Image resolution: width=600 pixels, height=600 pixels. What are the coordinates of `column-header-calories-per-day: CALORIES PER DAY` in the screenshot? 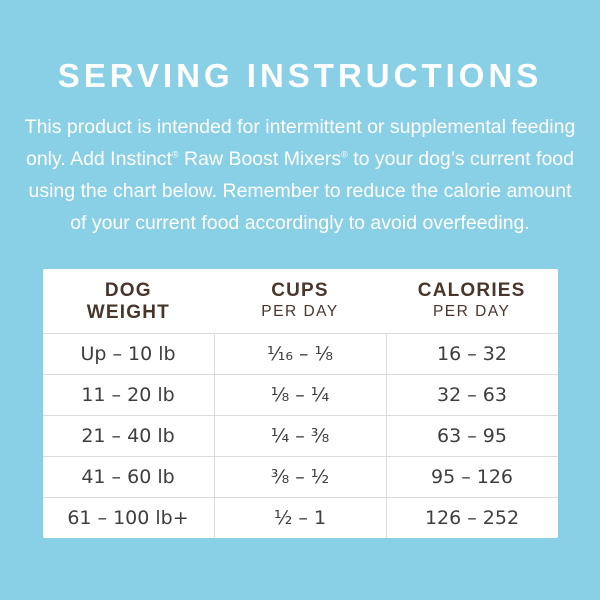 It's located at (472, 302).